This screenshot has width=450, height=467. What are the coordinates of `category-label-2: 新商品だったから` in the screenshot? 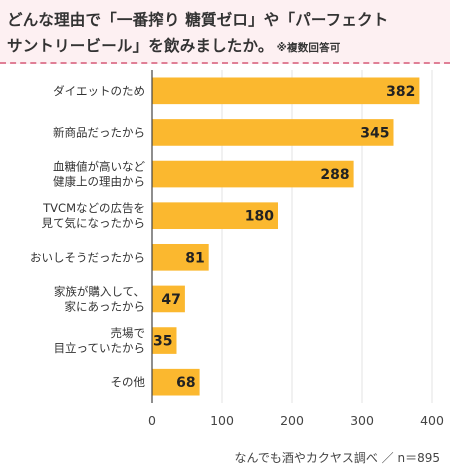 It's located at (99, 132).